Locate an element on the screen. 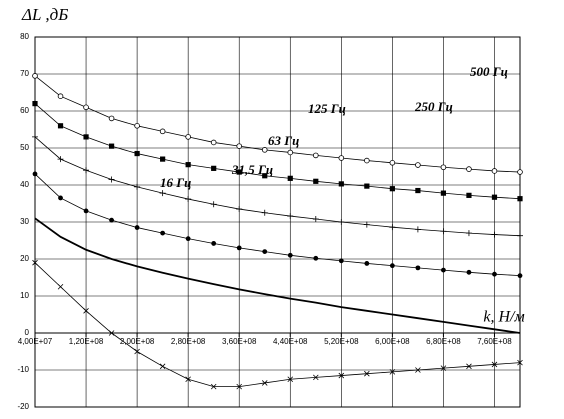 The width and height of the screenshot is (564, 419). y-axis-label: ΔL ,дБ is located at coordinates (44, 14).